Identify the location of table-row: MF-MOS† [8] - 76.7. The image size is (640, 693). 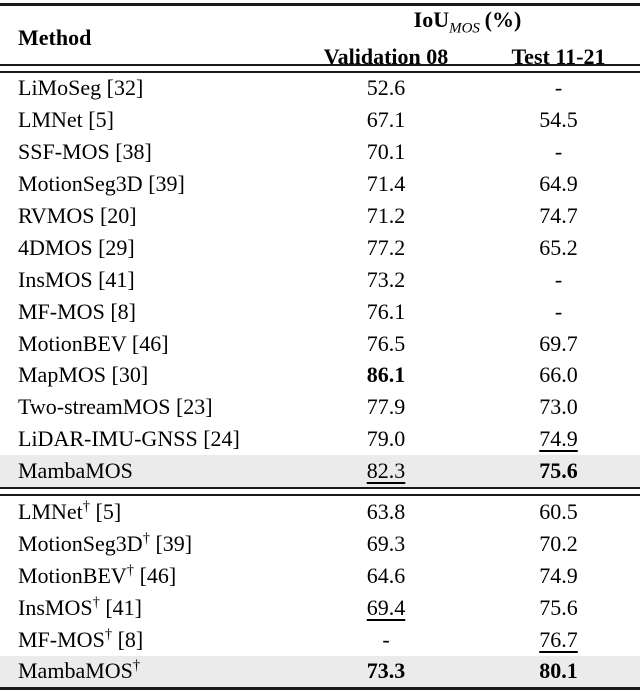
(320, 640).